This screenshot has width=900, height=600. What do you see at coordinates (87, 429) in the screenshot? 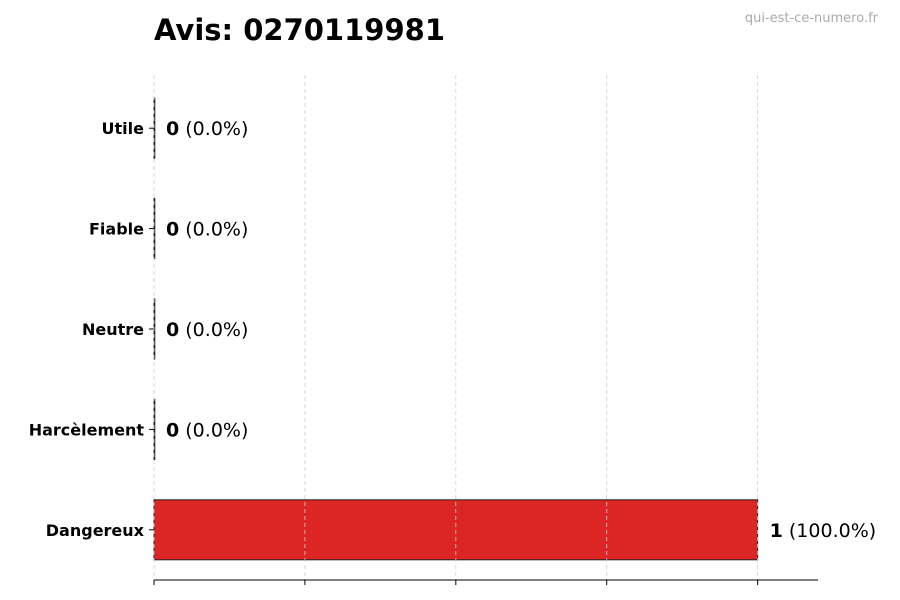
I see `y-tick-label: Harcèlement` at bounding box center [87, 429].